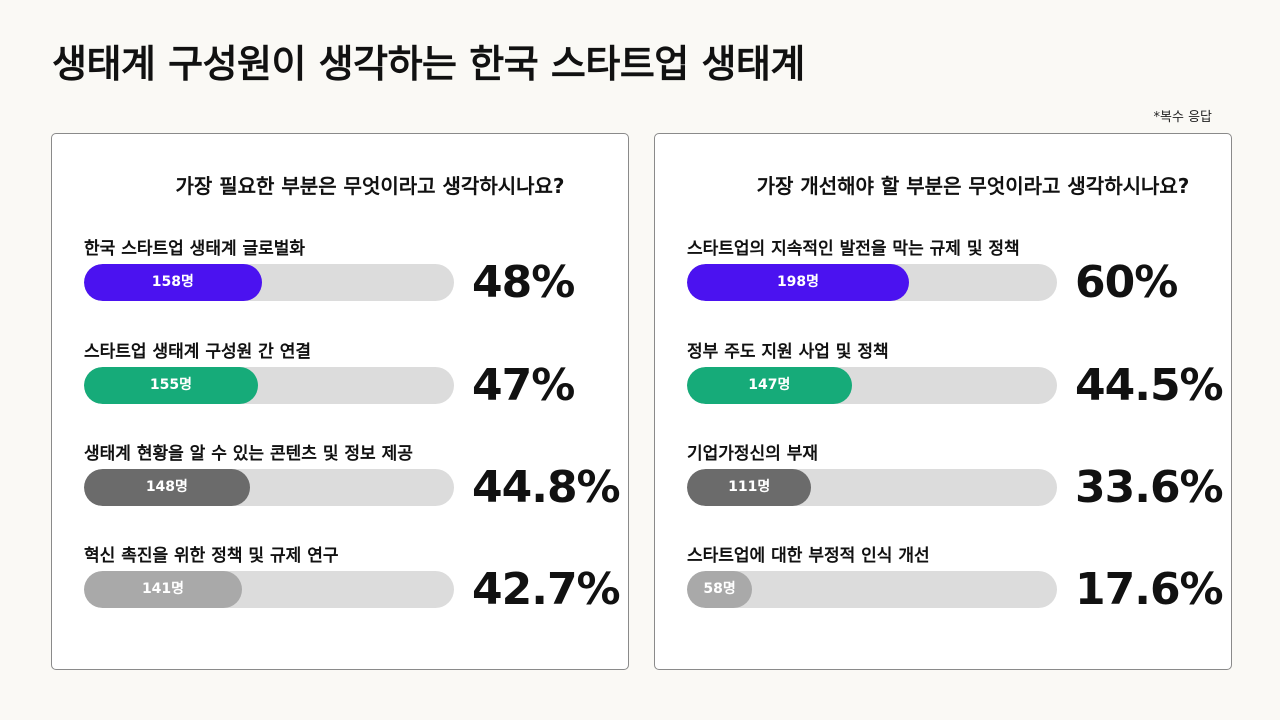 The width and height of the screenshot is (1280, 720). Describe the element at coordinates (872, 589) in the screenshot. I see `bar-track: 58명` at that location.